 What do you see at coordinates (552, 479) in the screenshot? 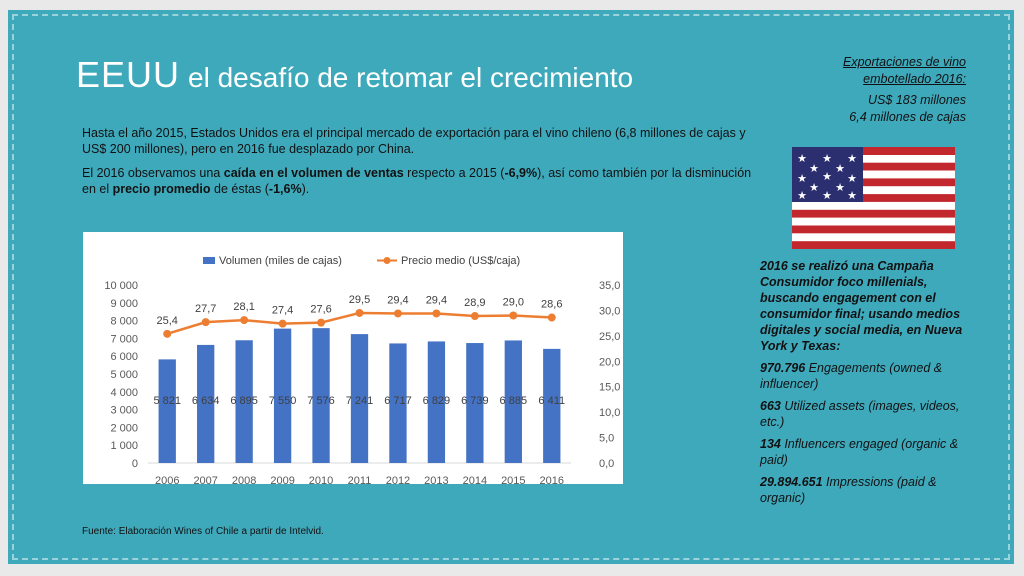
I see `x-axis-tick-label: 2016` at bounding box center [552, 479].